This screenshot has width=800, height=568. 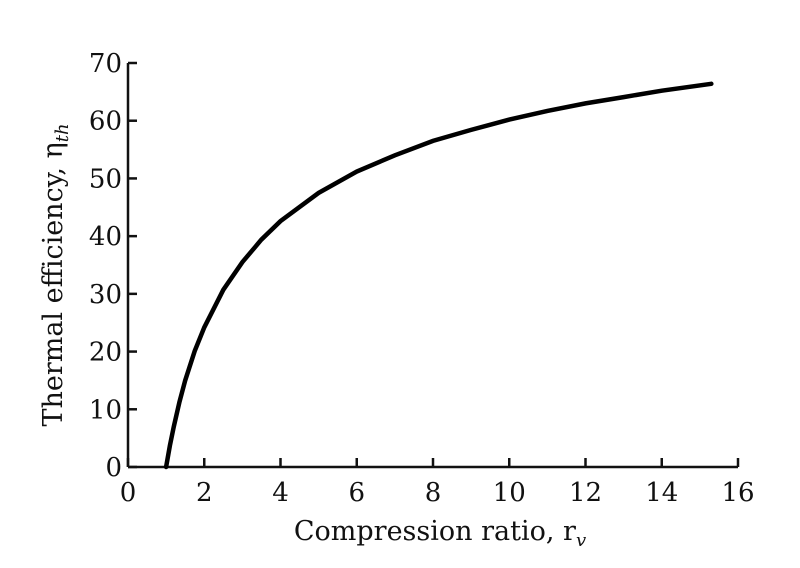 I want to click on x-axis-title: Compression ratio, rv, so click(x=440, y=533).